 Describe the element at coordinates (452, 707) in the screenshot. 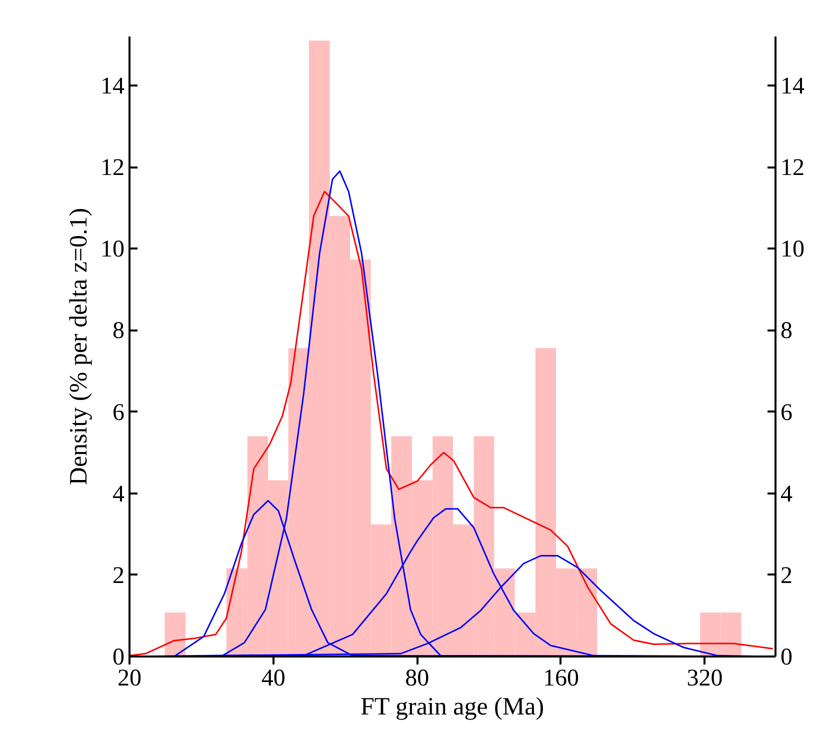

I see `x-axis-title: FT grain age (Ma)` at that location.